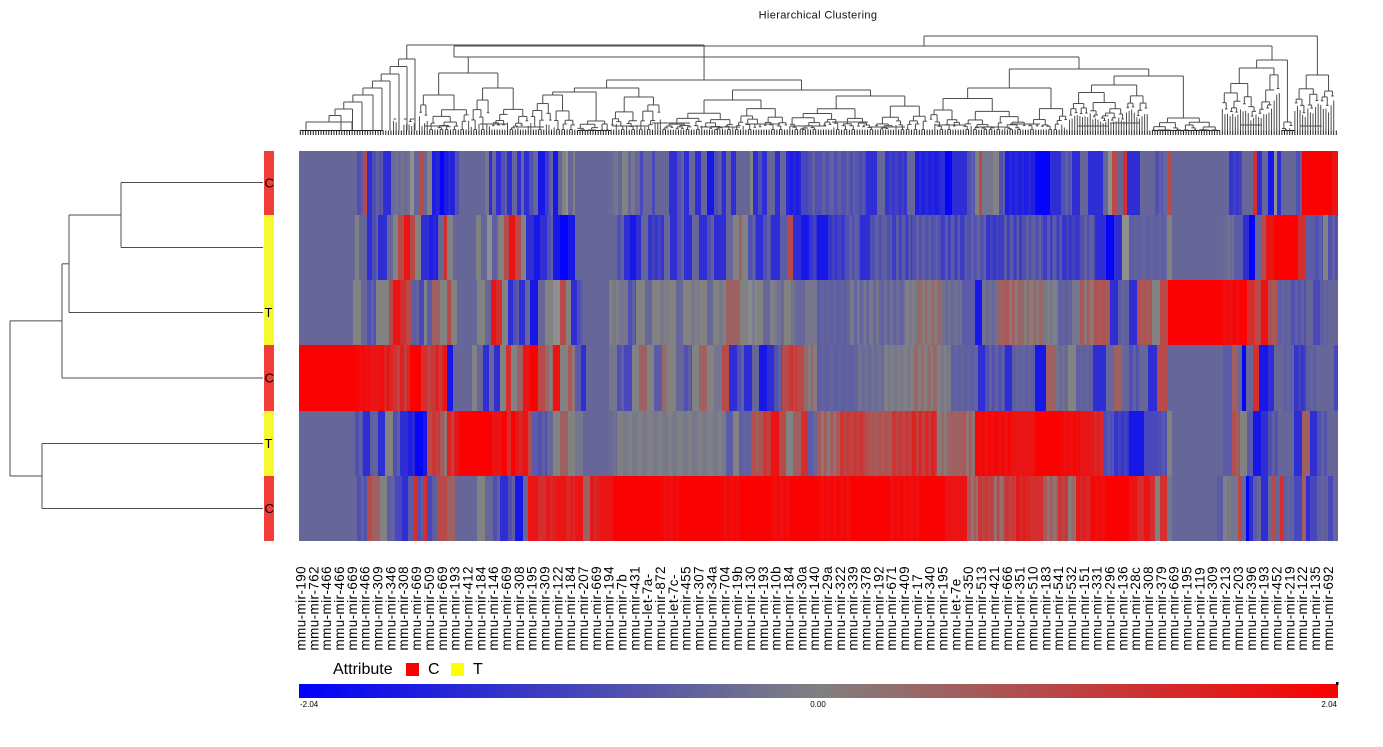 The height and width of the screenshot is (747, 1383). What do you see at coordinates (363, 669) in the screenshot?
I see `svg-text: Attribute` at bounding box center [363, 669].